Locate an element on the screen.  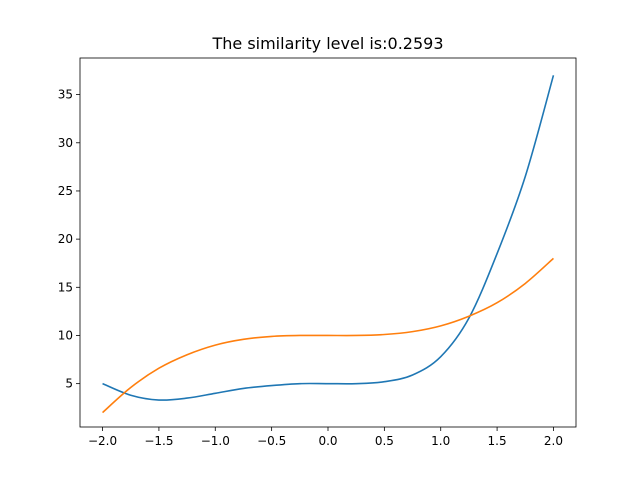
y-tick-label: 15 is located at coordinates (65, 287).